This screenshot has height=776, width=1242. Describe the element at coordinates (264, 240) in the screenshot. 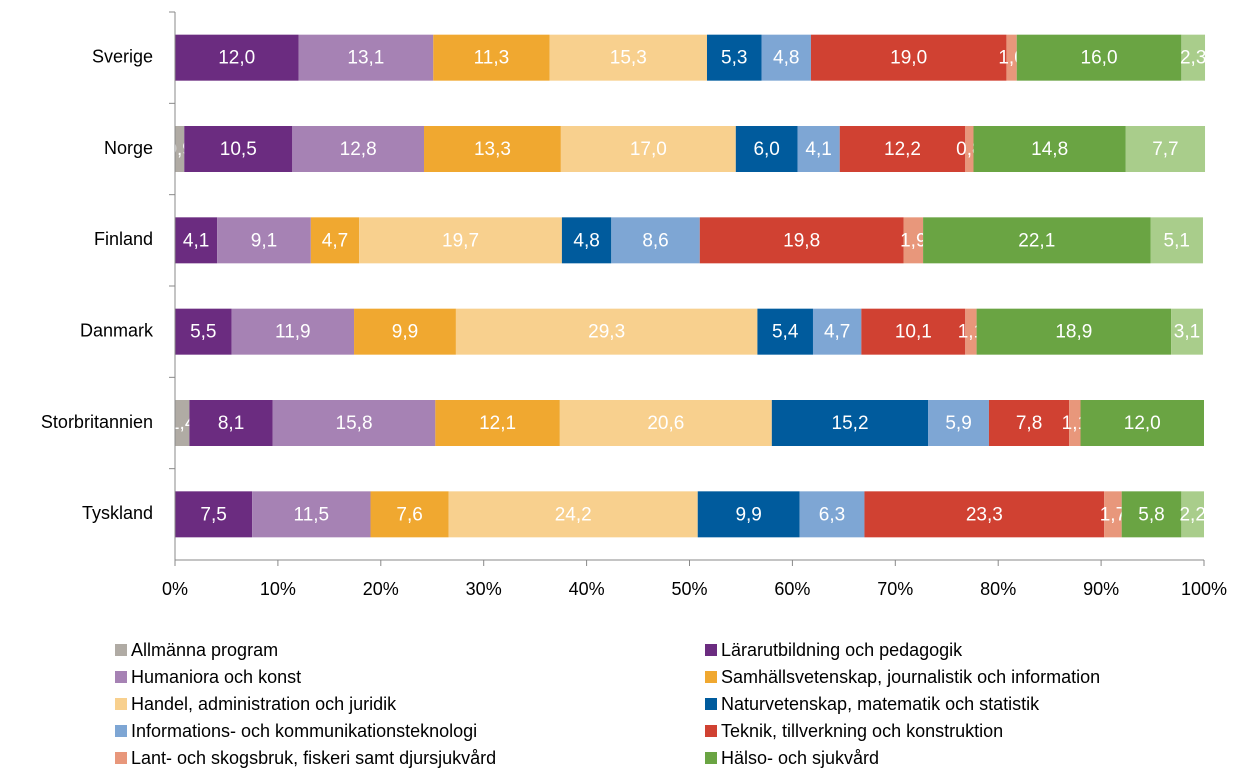

I see `data-label: 9,1` at that location.